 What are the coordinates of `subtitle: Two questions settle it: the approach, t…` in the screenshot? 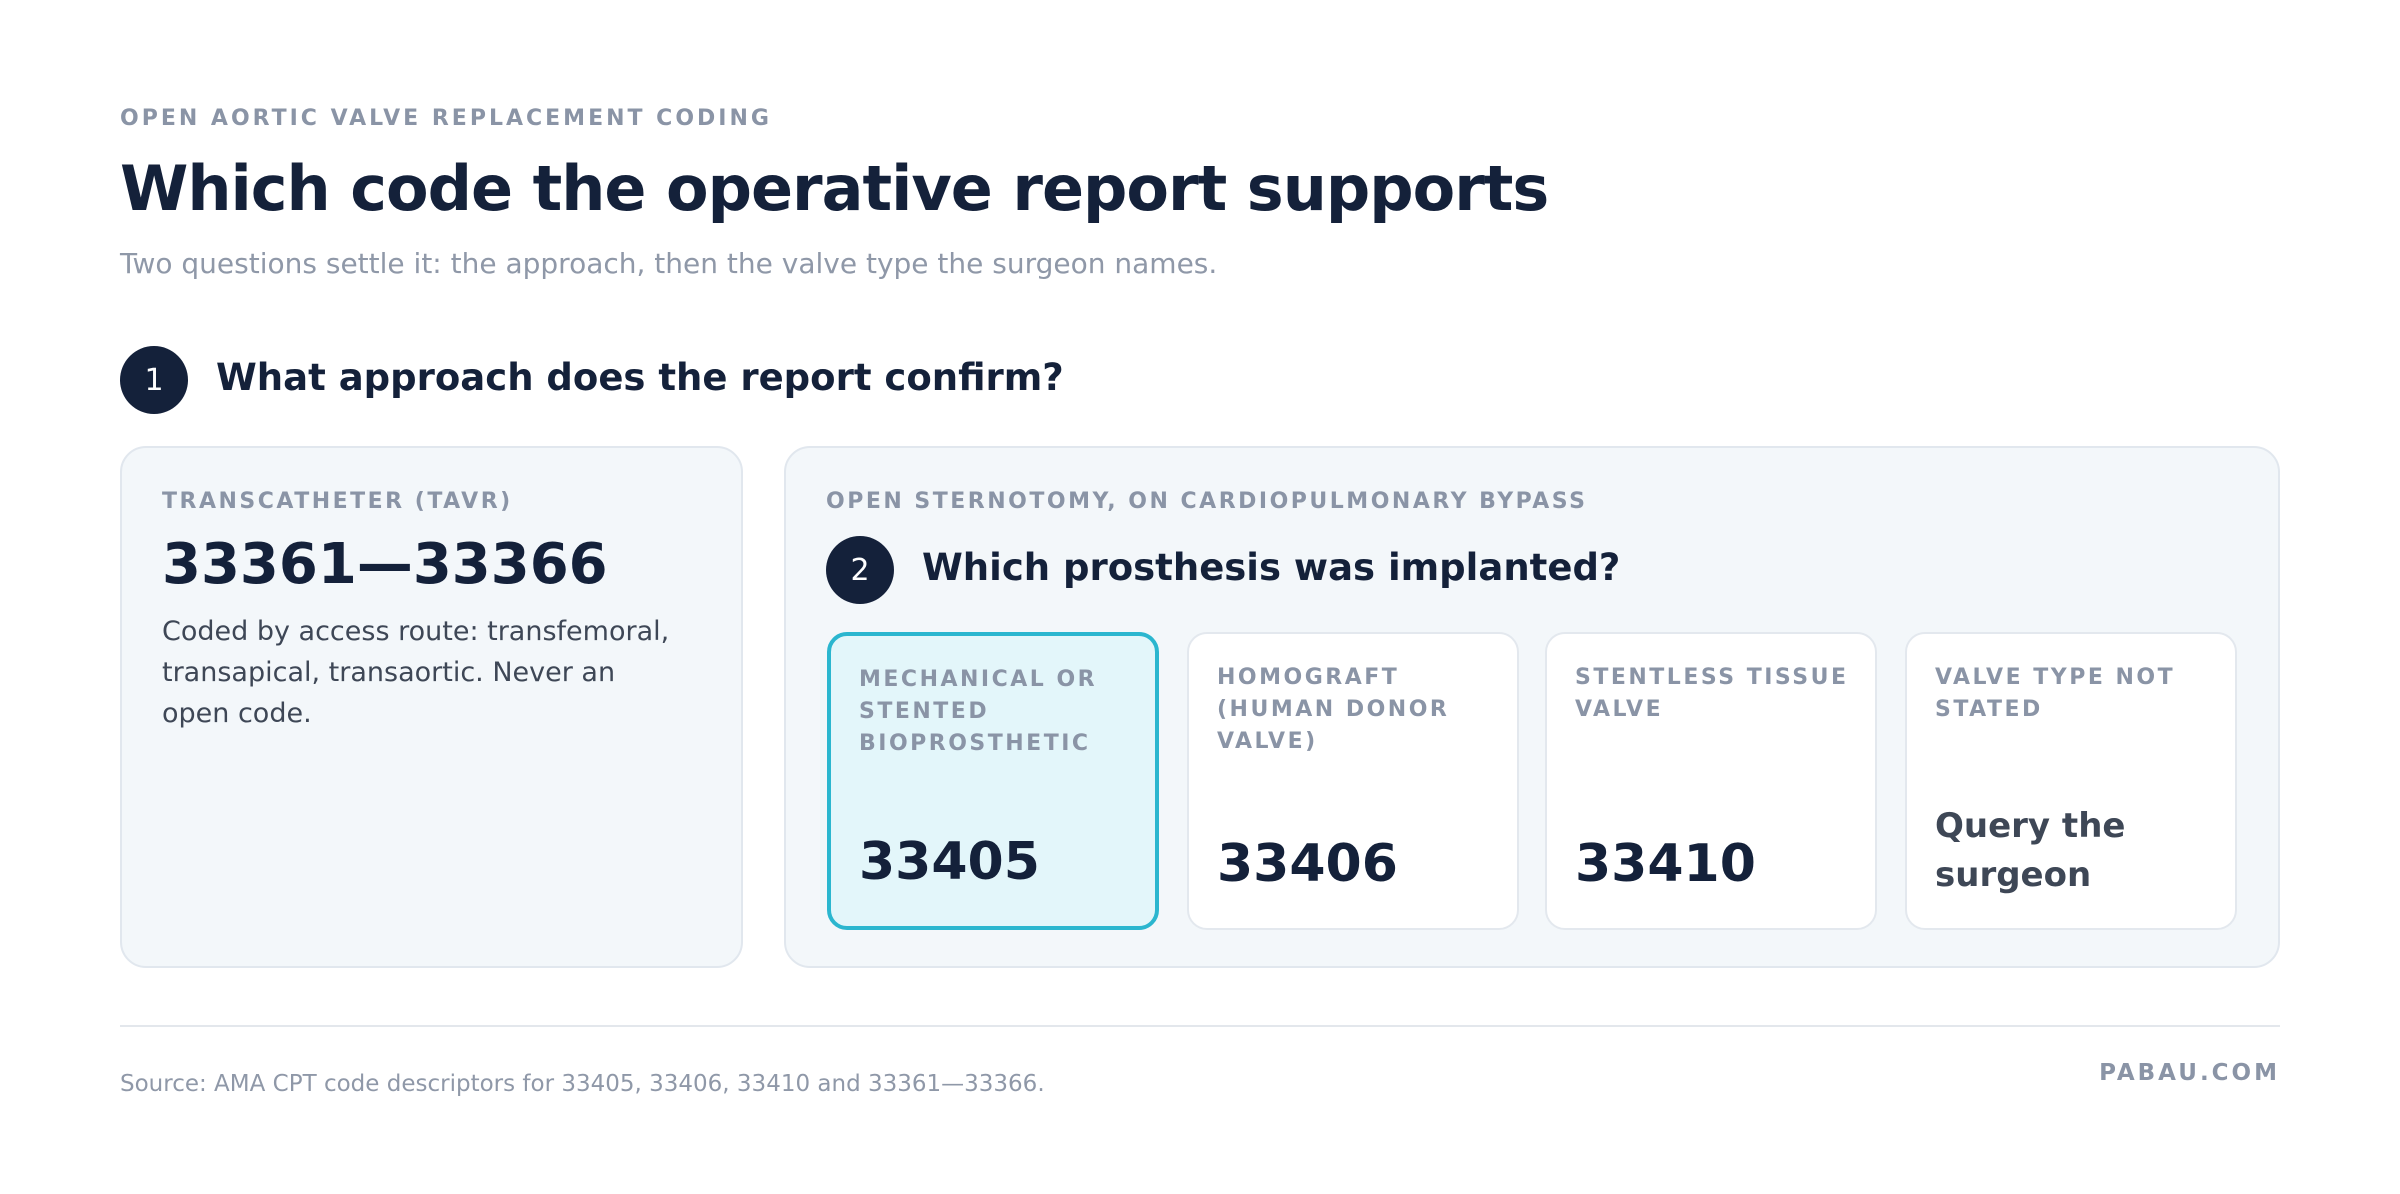 It's located at (669, 263).